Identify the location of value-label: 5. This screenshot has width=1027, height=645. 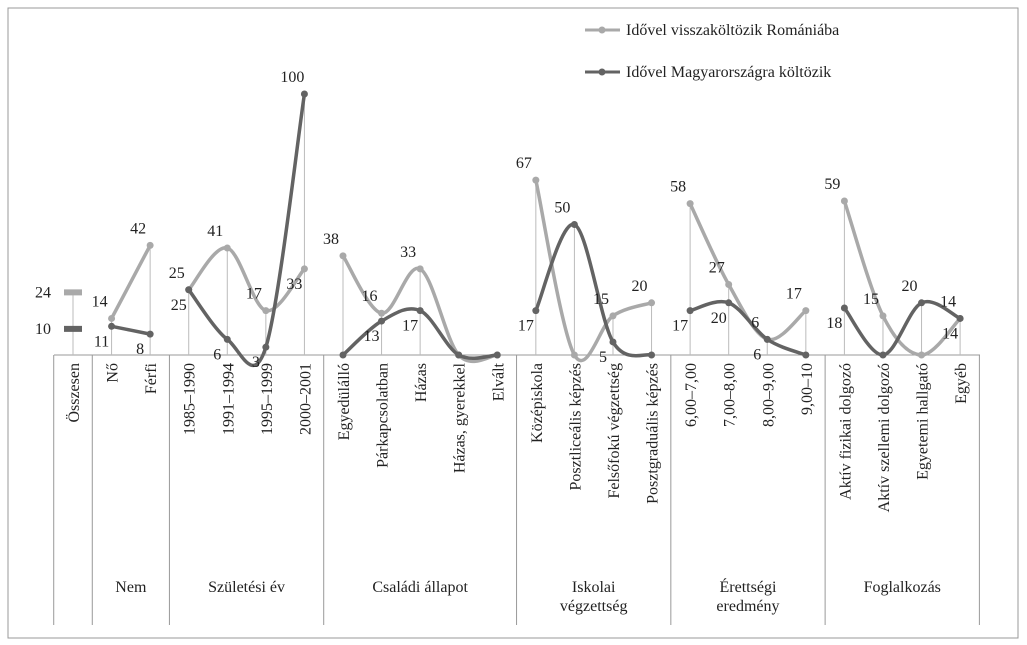
(603, 357).